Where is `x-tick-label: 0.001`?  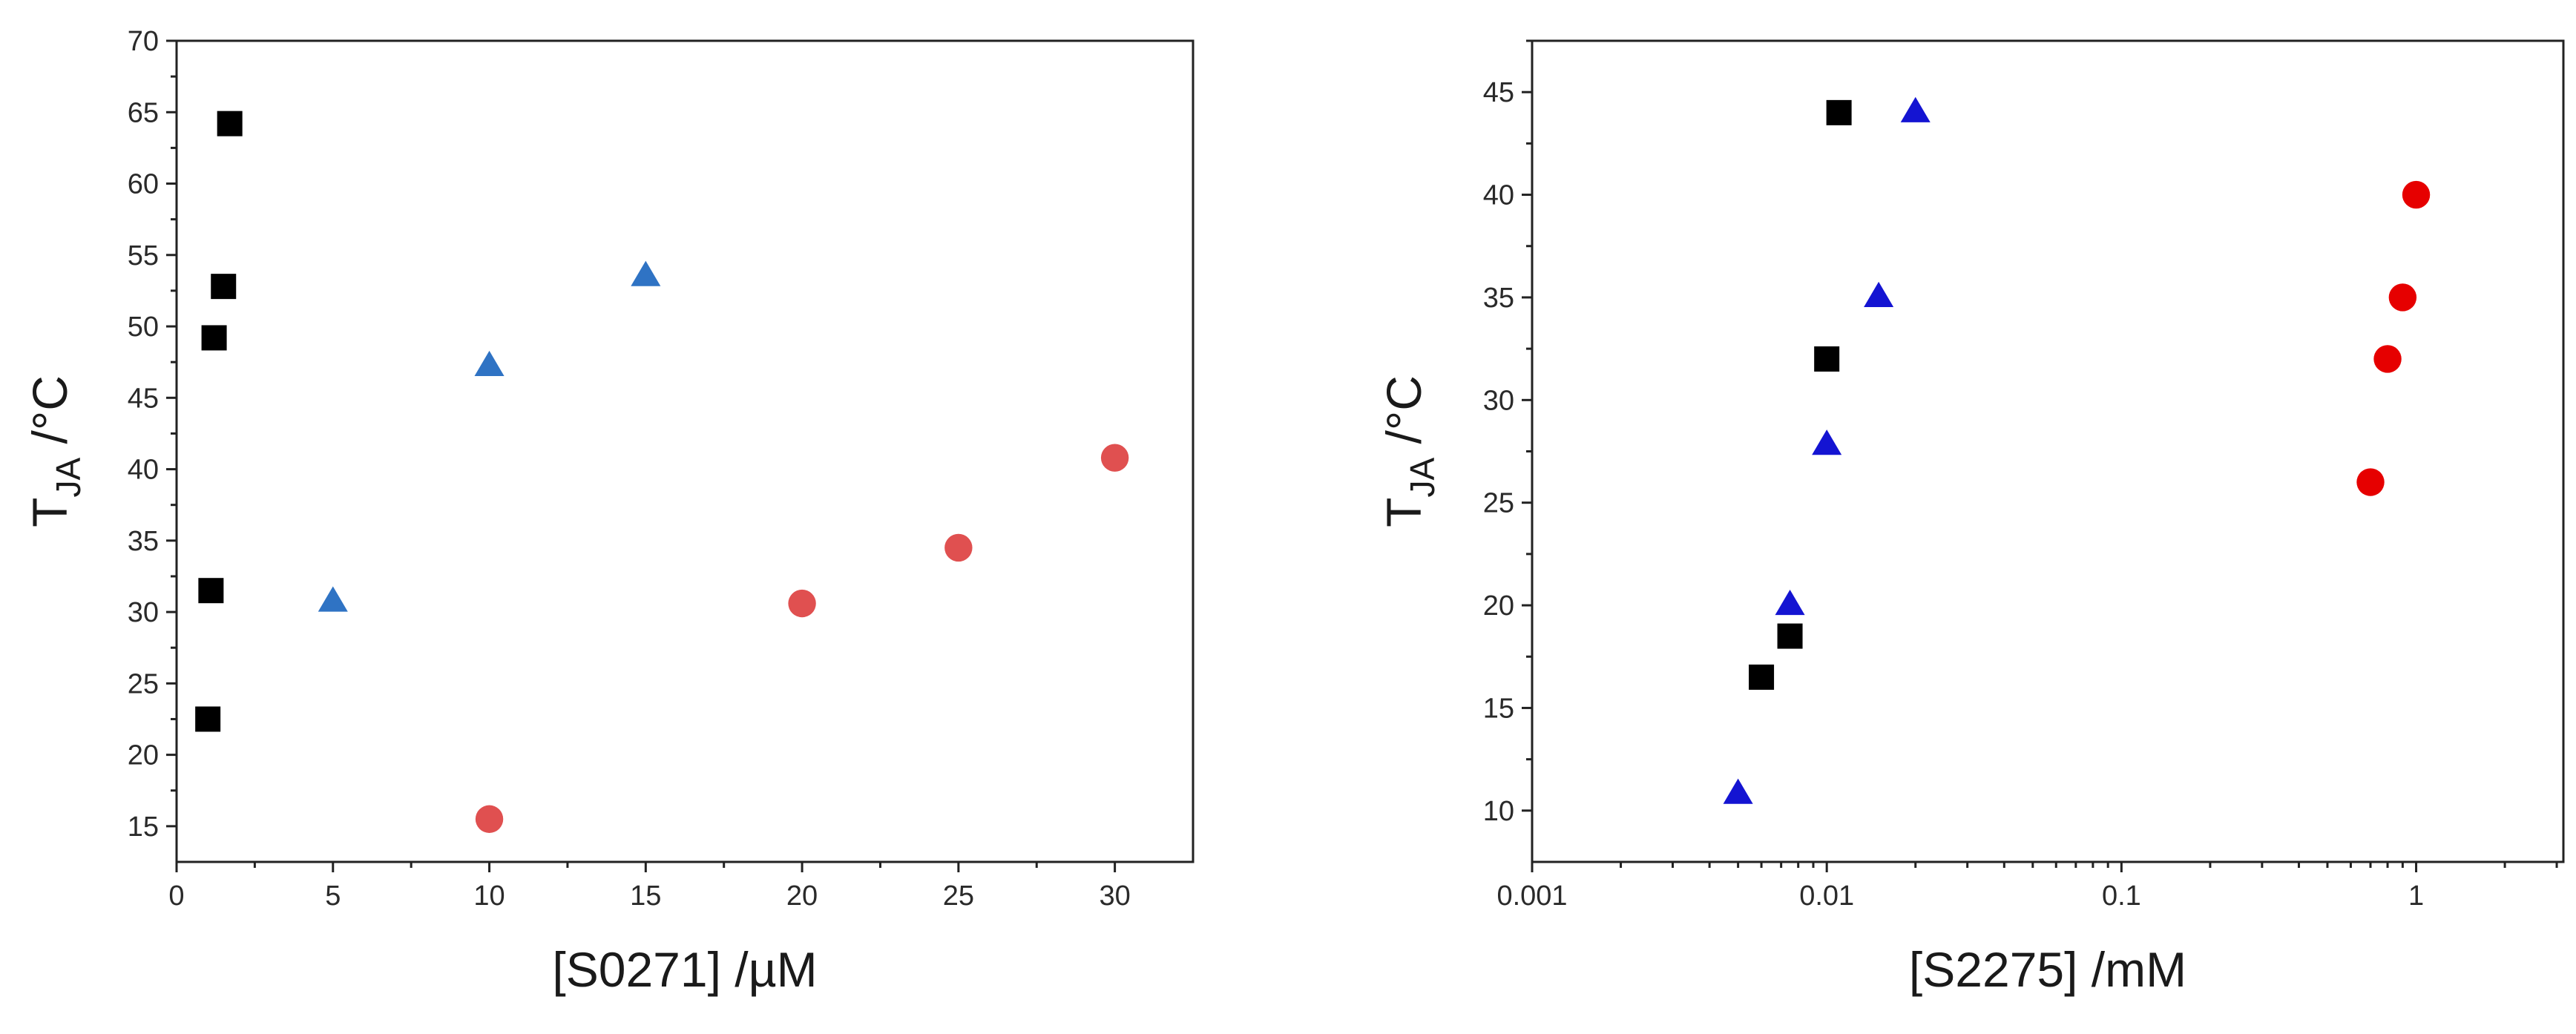
x-tick-label: 0.001 is located at coordinates (1531, 896).